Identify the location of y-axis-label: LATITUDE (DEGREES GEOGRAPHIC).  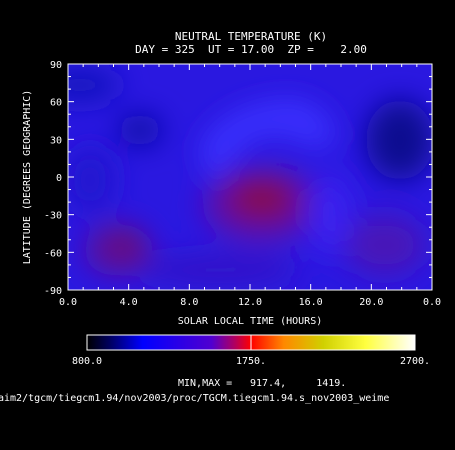
(27, 177).